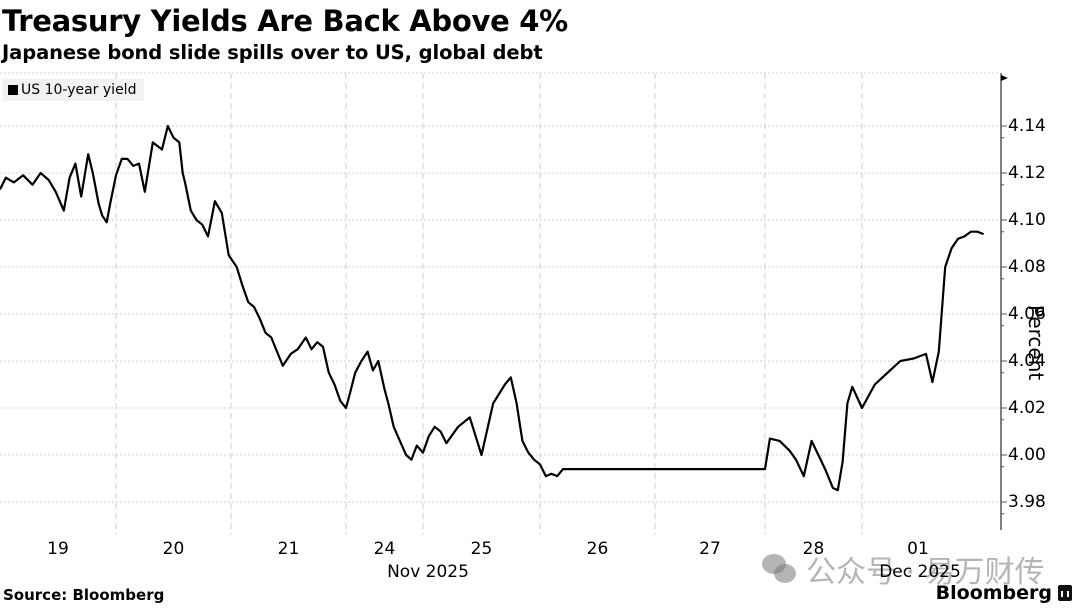 The width and height of the screenshot is (1080, 608). Describe the element at coordinates (993, 593) in the screenshot. I see `brand-text: Bloomberg` at that location.